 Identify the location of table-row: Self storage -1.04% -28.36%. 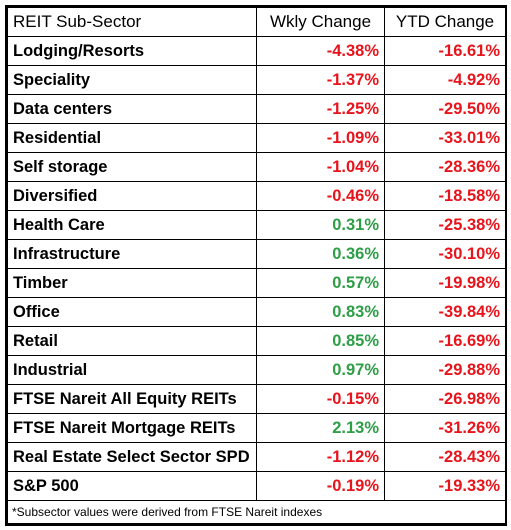
(256, 167).